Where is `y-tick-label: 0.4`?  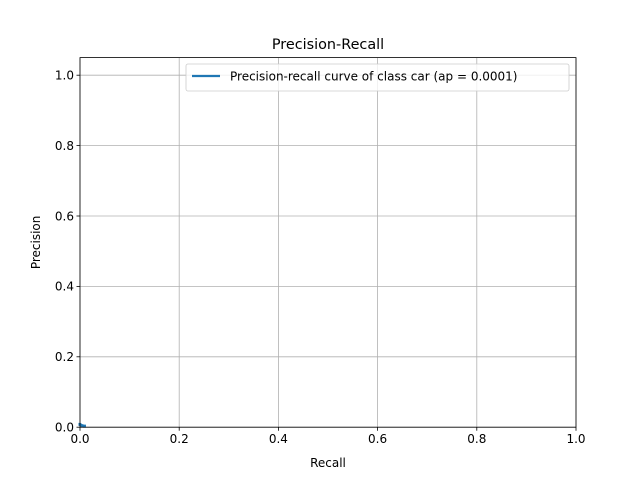
y-tick-label: 0.4 is located at coordinates (64, 287).